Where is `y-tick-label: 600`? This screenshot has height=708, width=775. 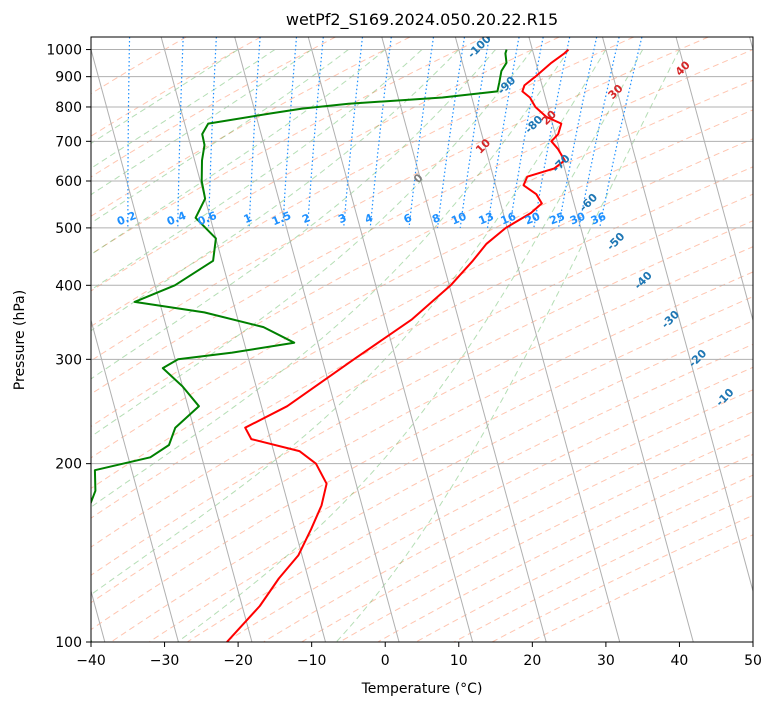 y-tick-label: 600 is located at coordinates (68, 182).